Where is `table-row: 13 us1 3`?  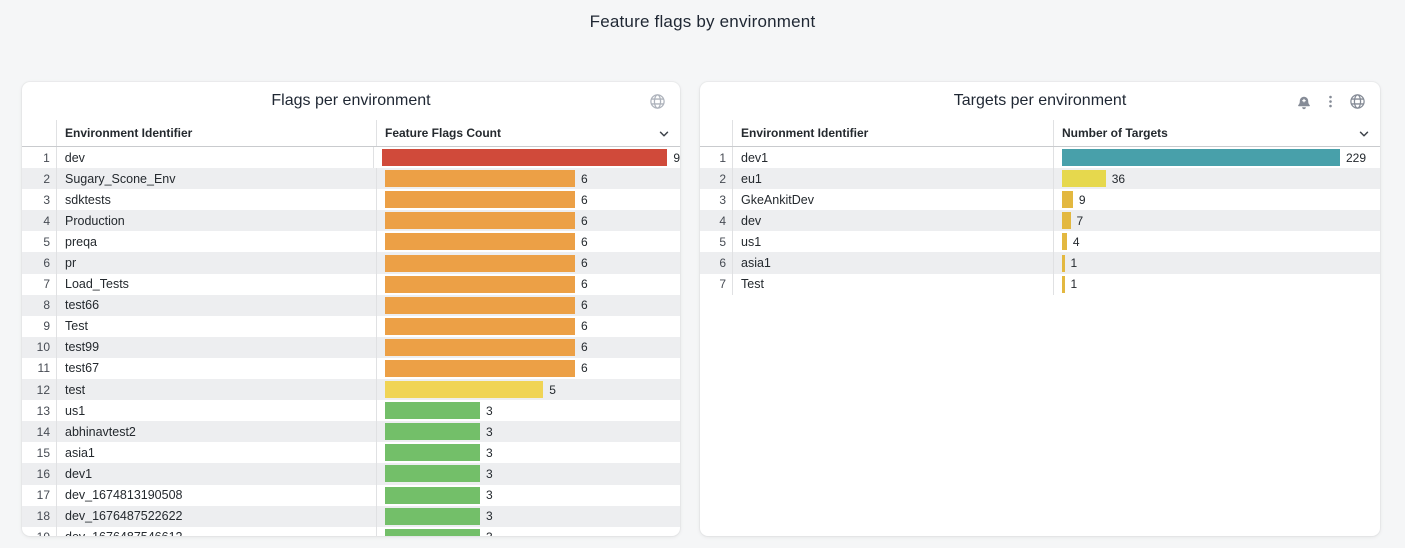 table-row: 13 us1 3 is located at coordinates (351, 411).